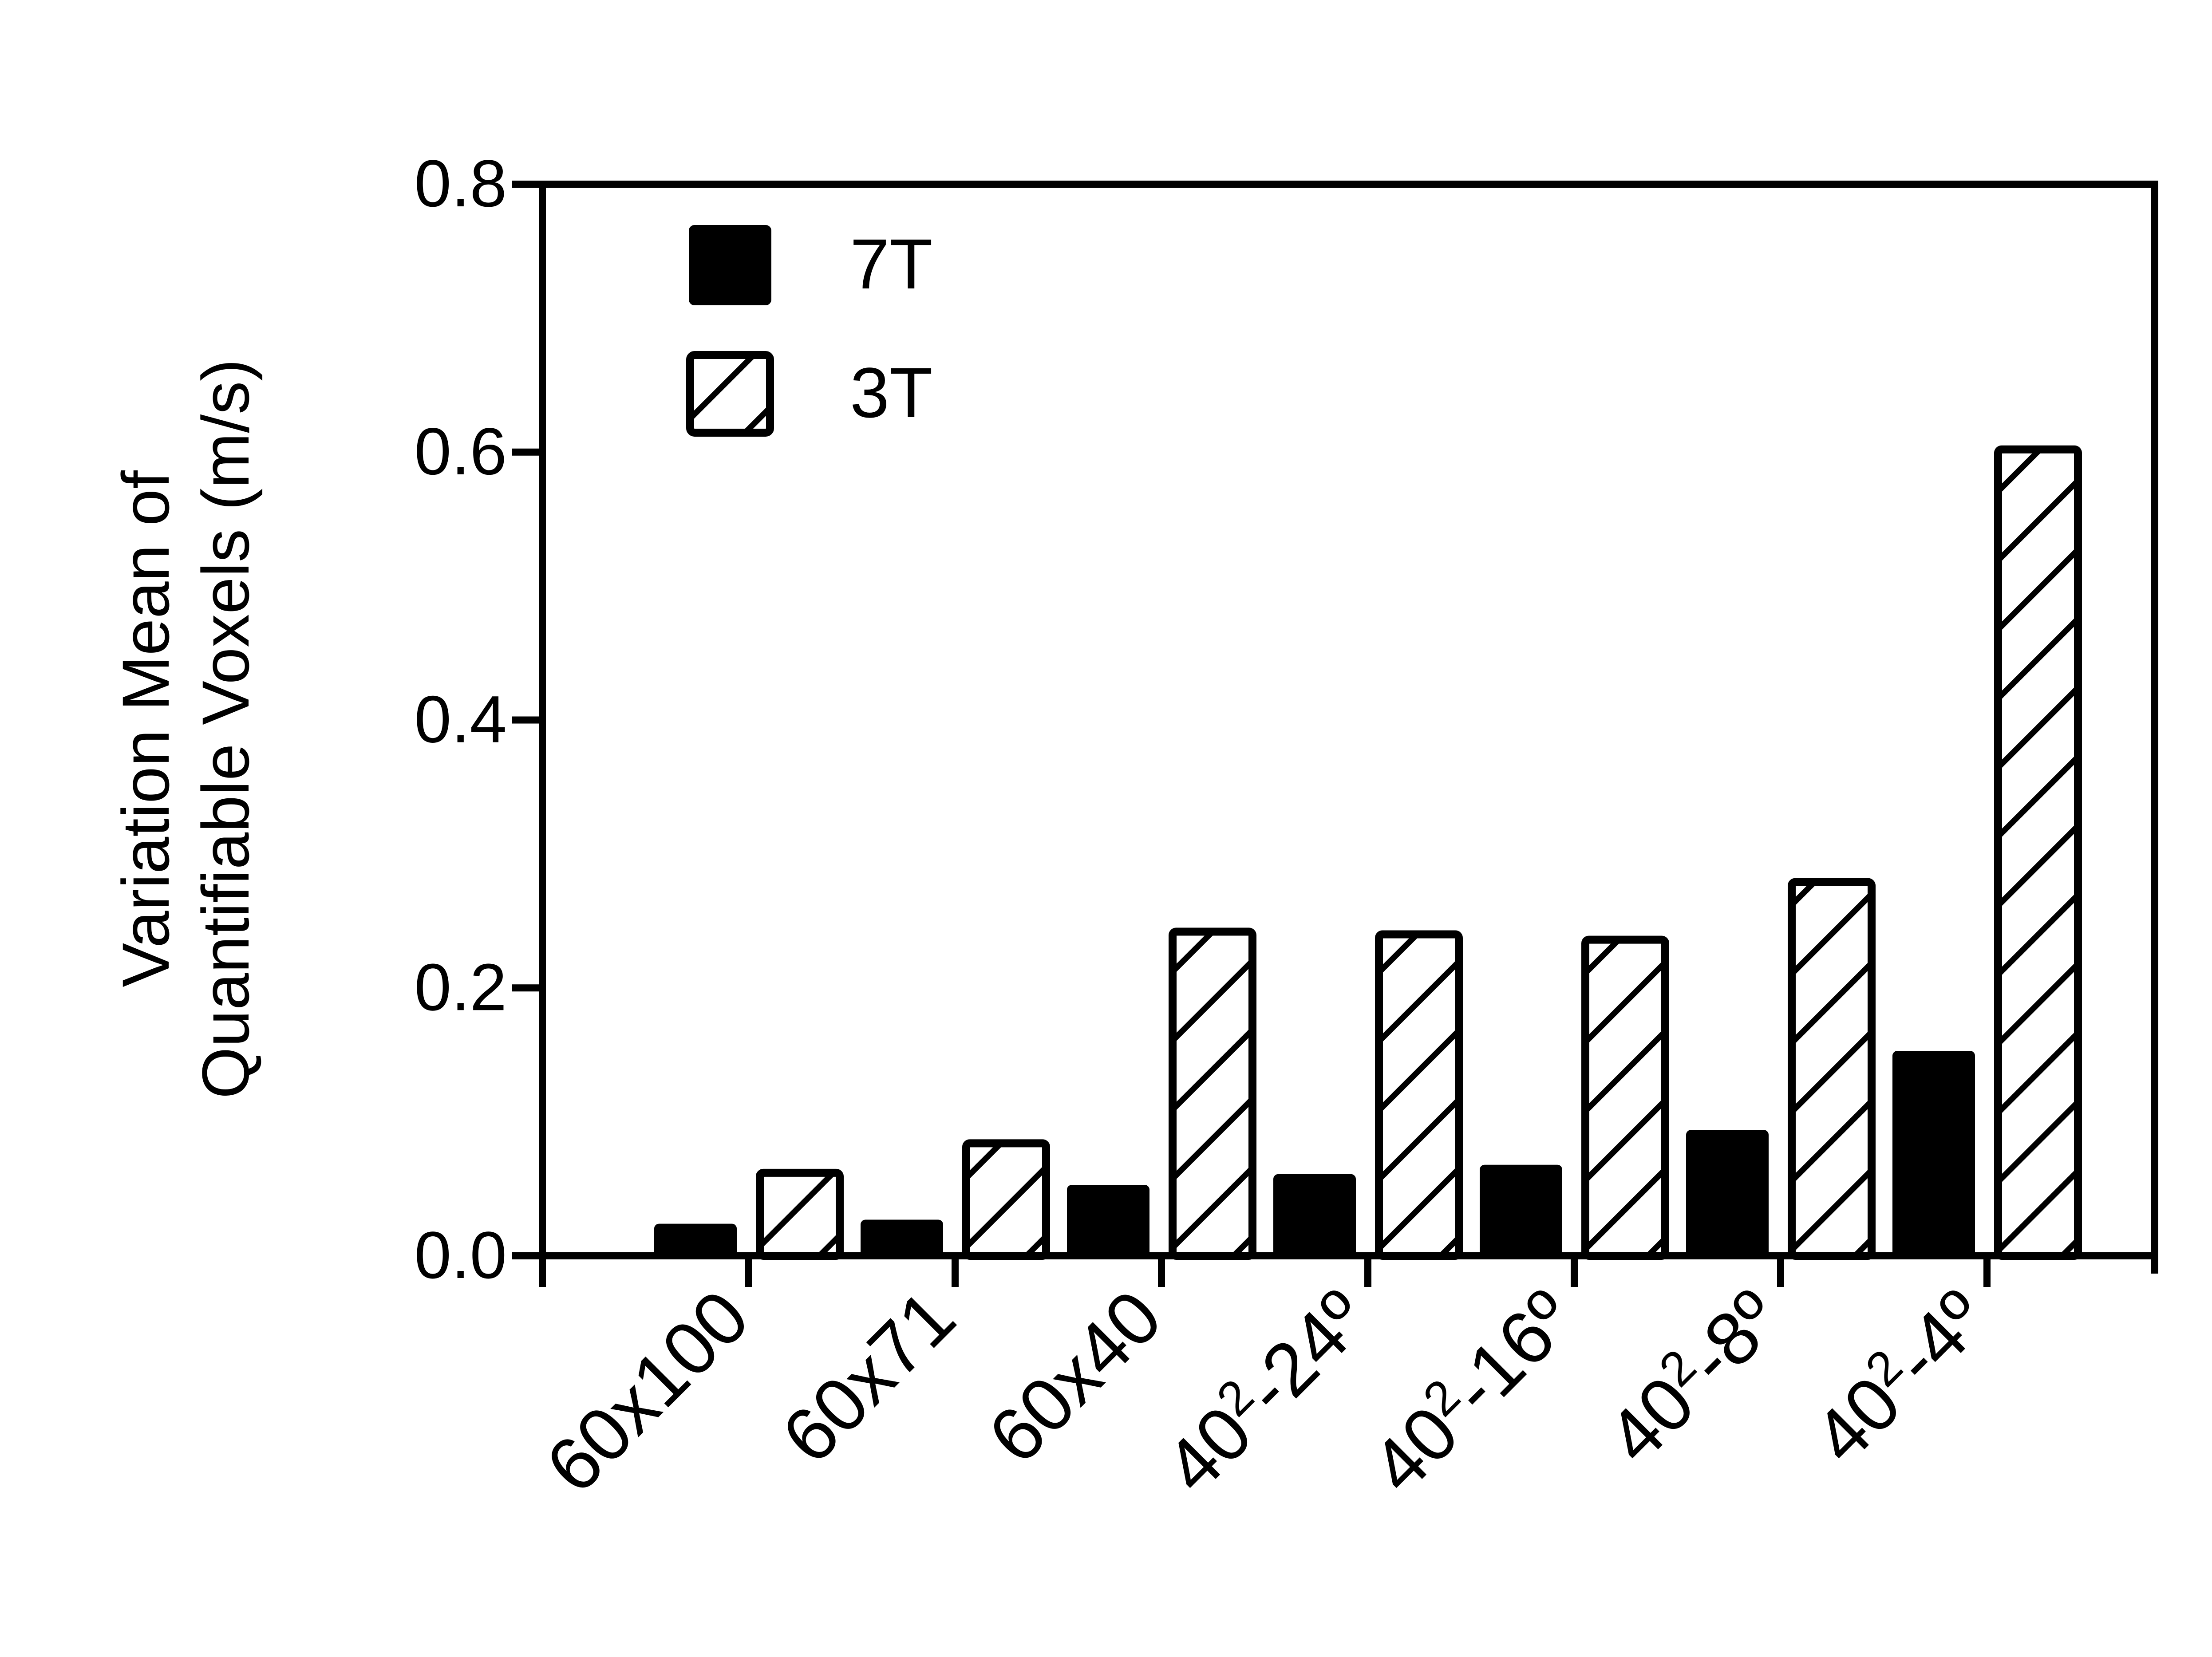  What do you see at coordinates (1265, 1390) in the screenshot?
I see `x-tick-label-3: 402-24º` at bounding box center [1265, 1390].